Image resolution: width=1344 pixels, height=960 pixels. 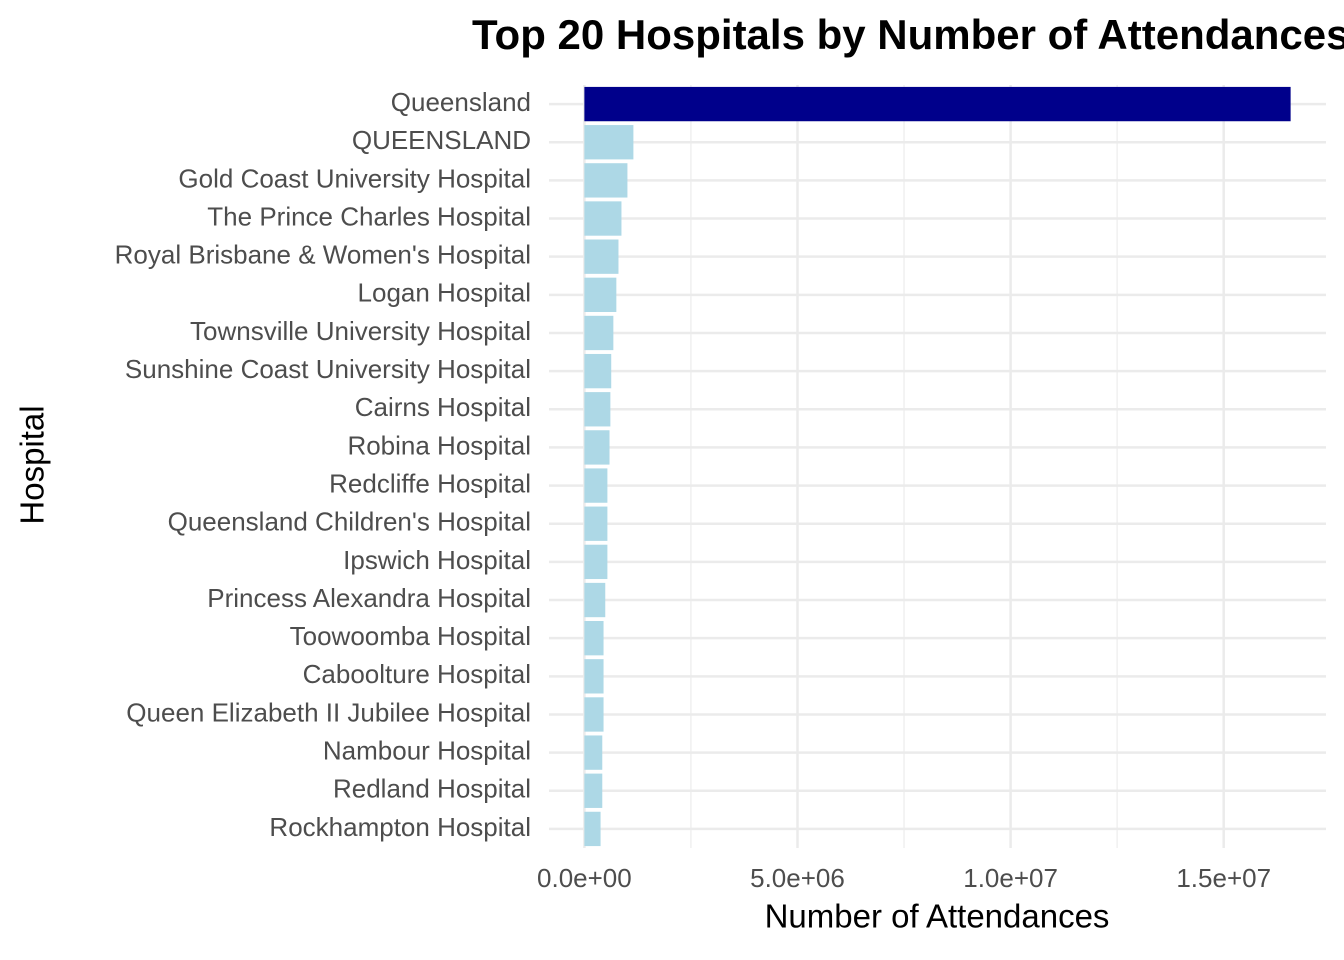 I want to click on y-tick-label: Toowoomba Hospital, so click(x=410, y=636).